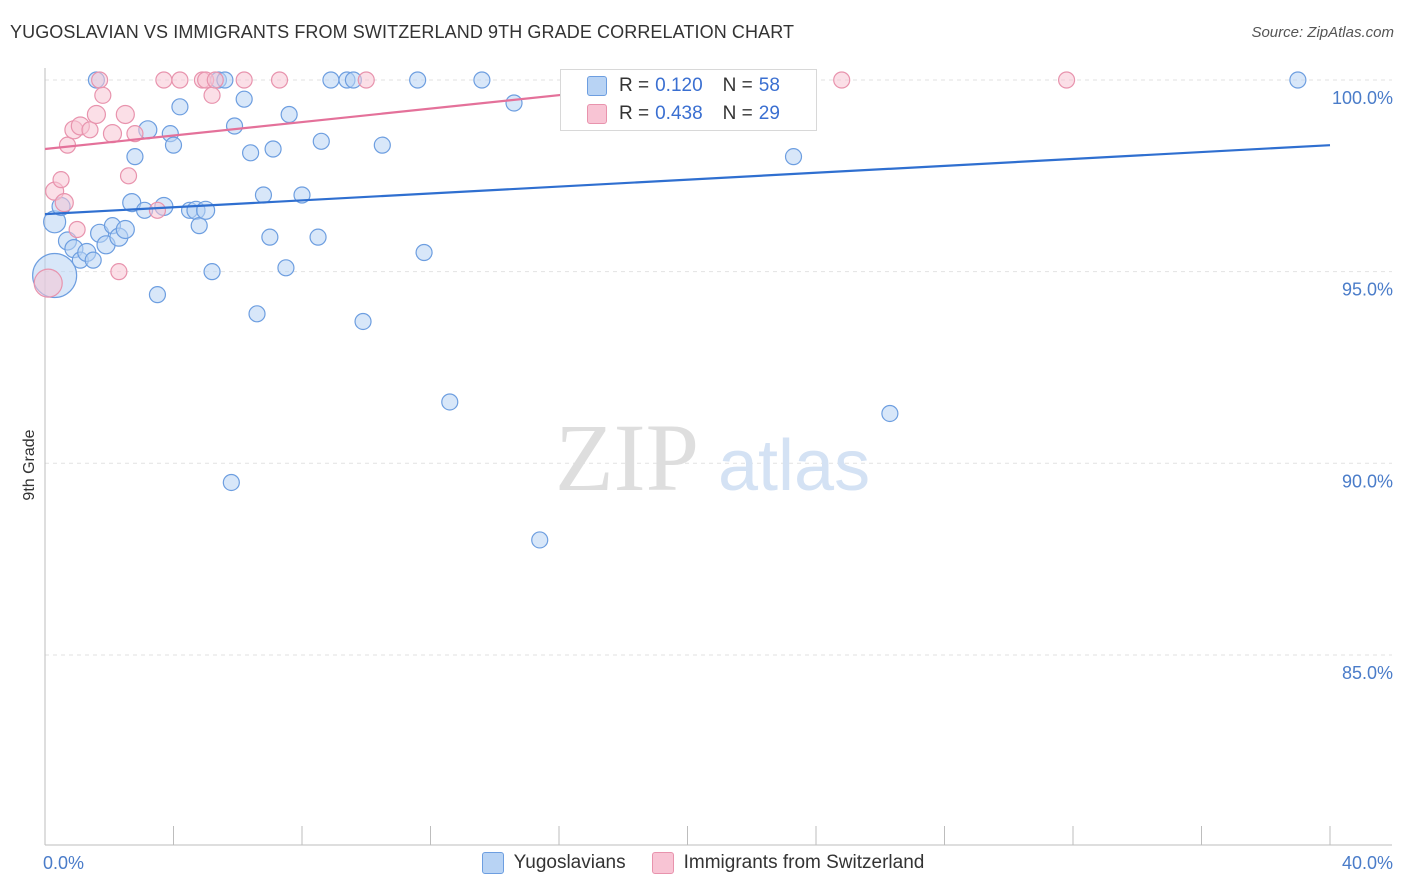 The width and height of the screenshot is (1406, 892). I want to click on stats-row-switzerland: R = 0.438 N = 29, so click(683, 114).